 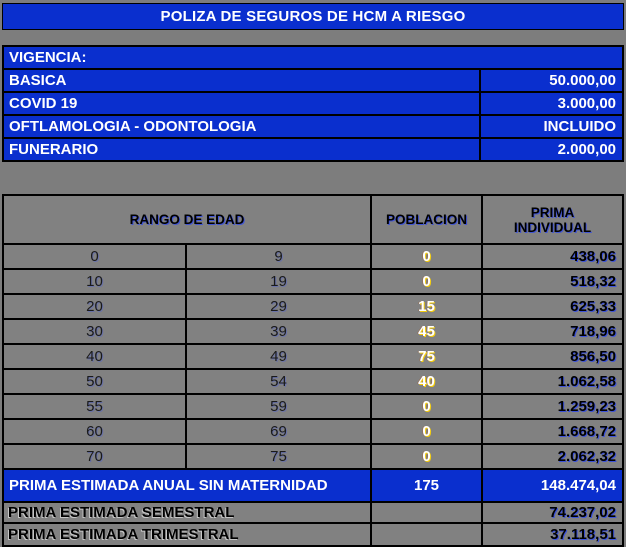 What do you see at coordinates (313, 149) in the screenshot?
I see `coverage-row: FUNERARIO 2.000,00` at bounding box center [313, 149].